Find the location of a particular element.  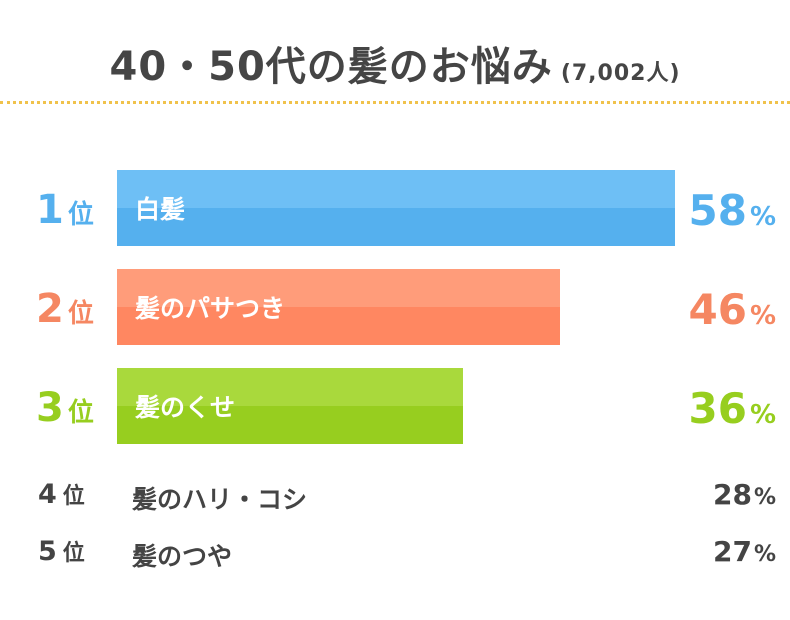

bar: 髪のパサつき is located at coordinates (338, 307).